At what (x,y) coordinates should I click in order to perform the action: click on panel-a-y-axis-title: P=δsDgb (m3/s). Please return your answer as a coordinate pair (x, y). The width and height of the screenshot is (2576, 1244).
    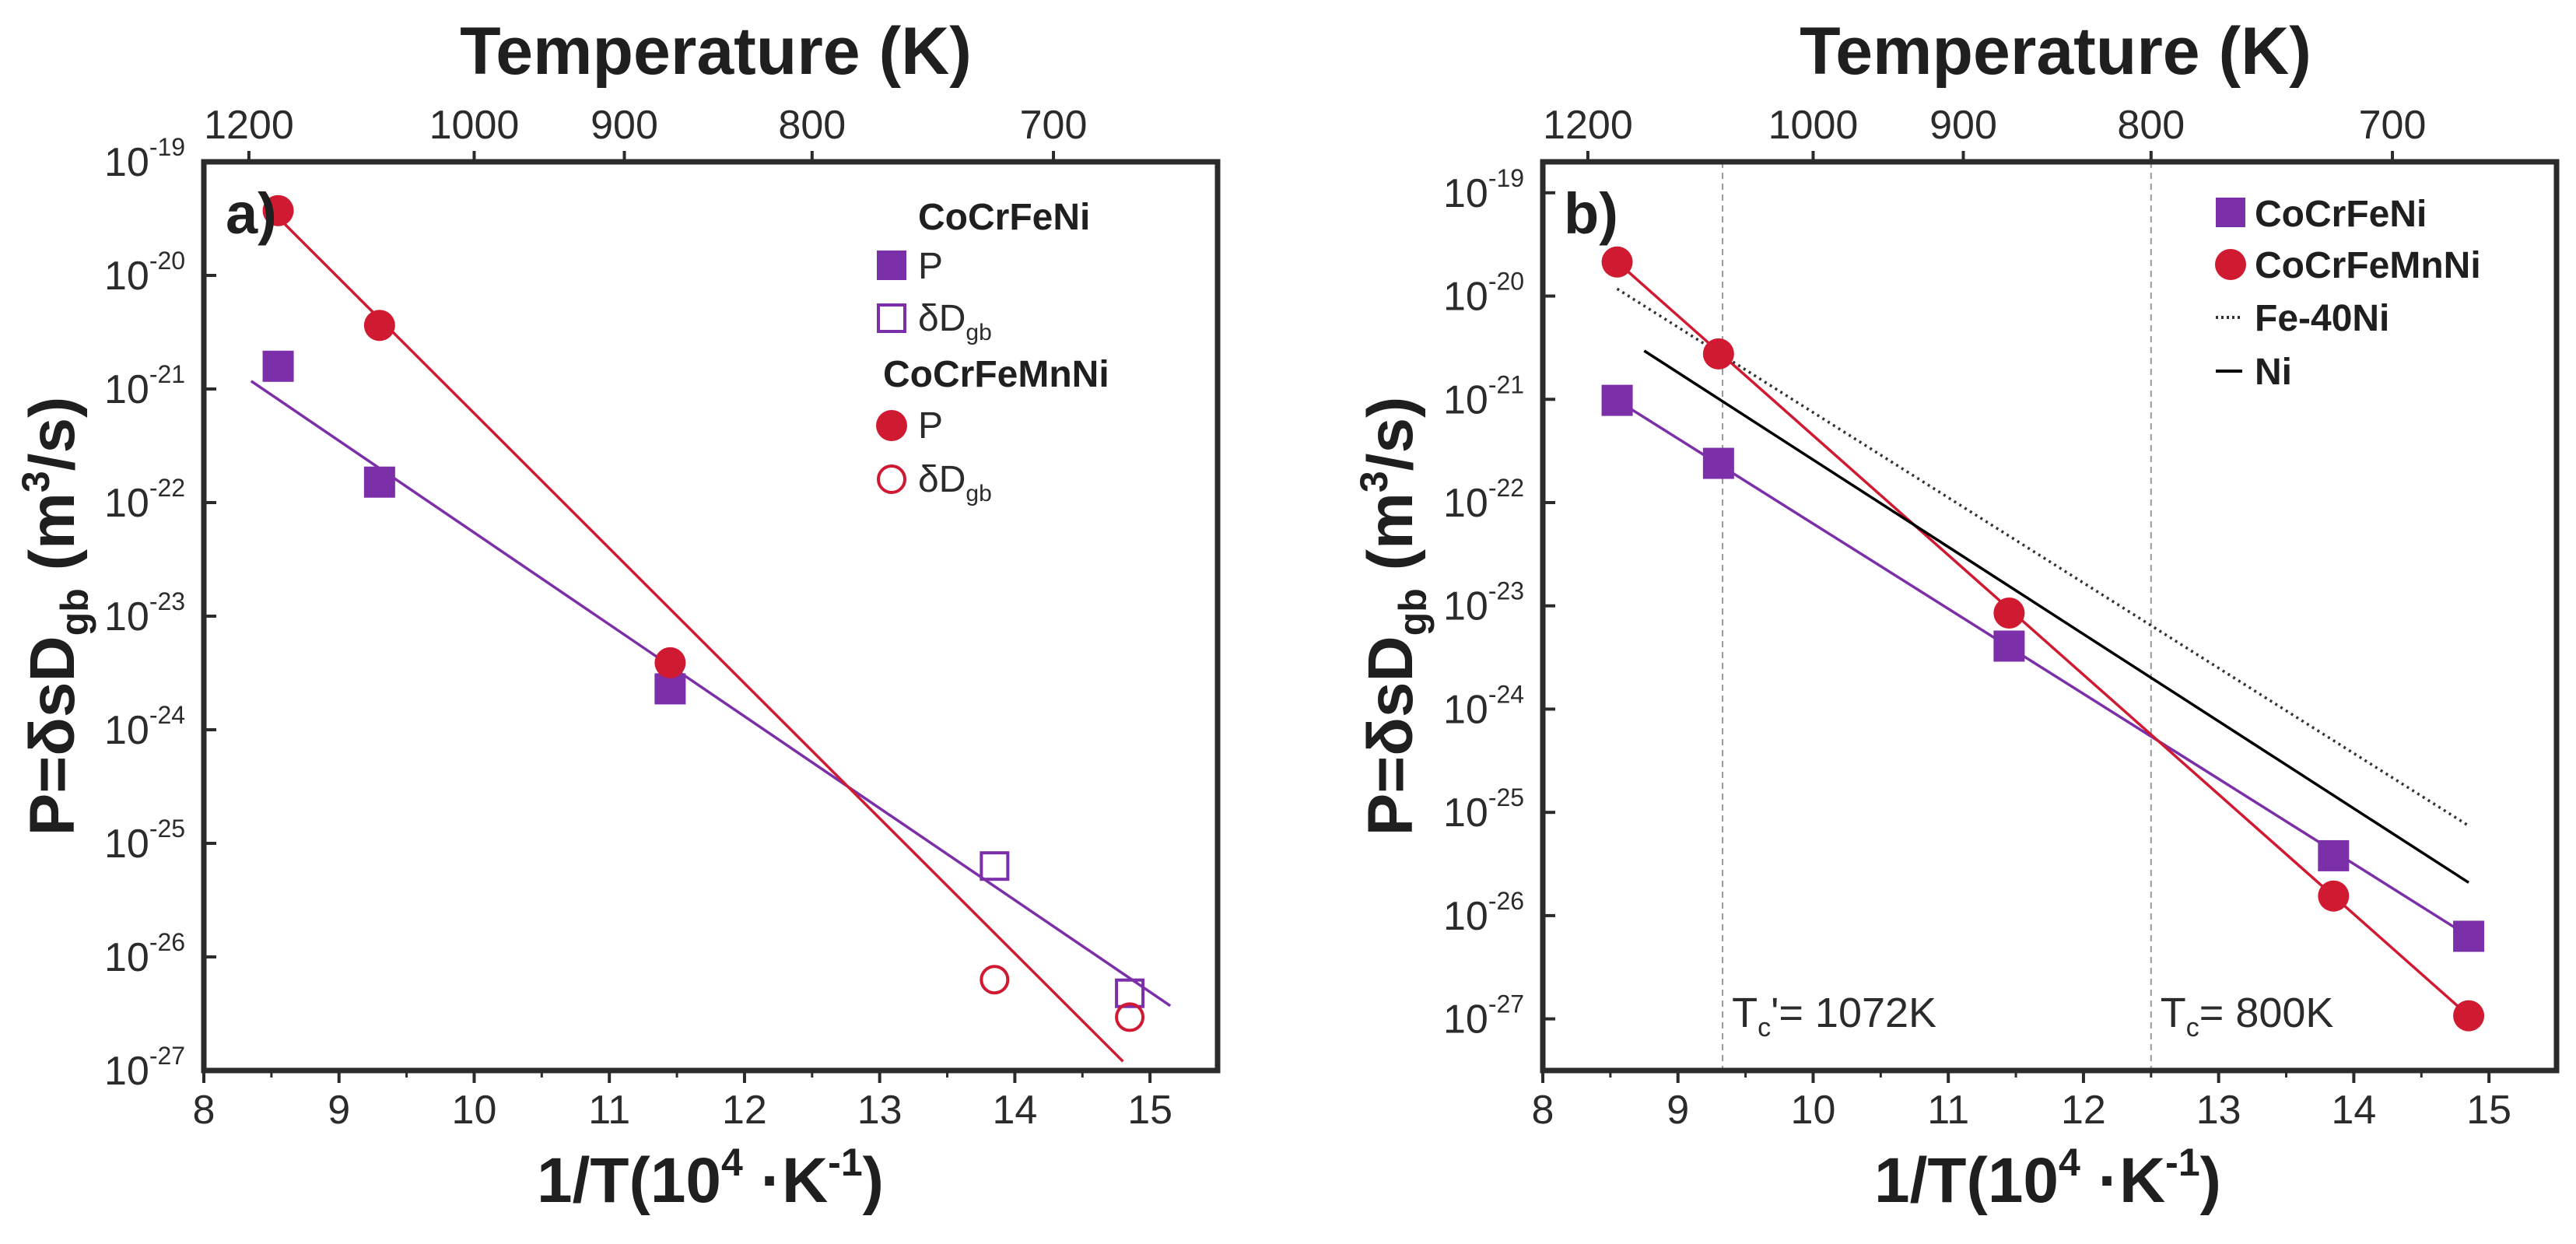
    Looking at the image, I should click on (55, 616).